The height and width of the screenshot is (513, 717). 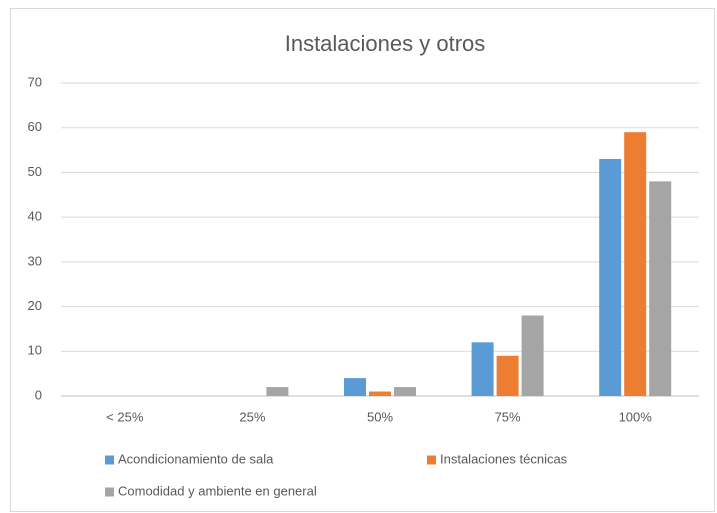 I want to click on chart-title: Instalaciones y otros, so click(x=385, y=43).